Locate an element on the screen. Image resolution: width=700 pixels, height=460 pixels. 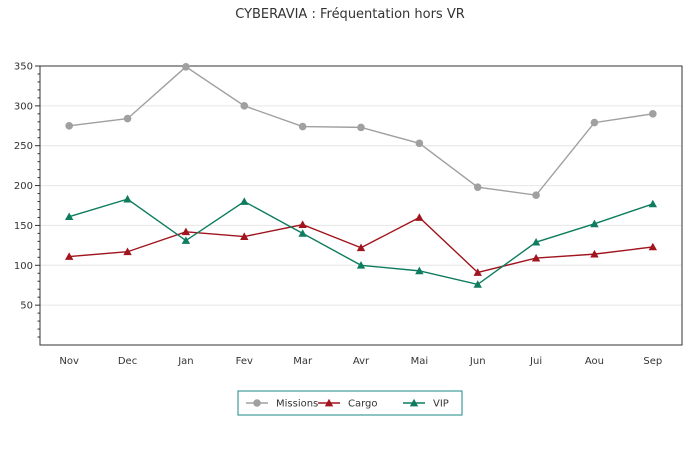
x-tick-label: Mar is located at coordinates (303, 361).